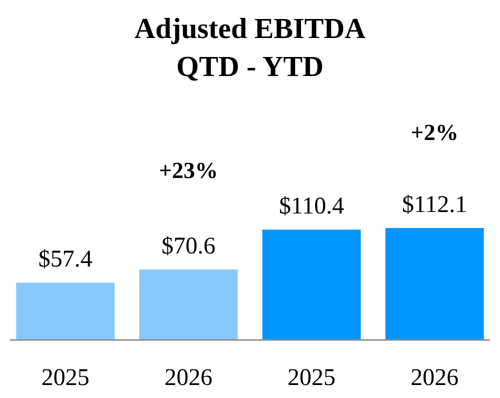 This screenshot has height=398, width=500. I want to click on data-label: $57.4, so click(65, 259).